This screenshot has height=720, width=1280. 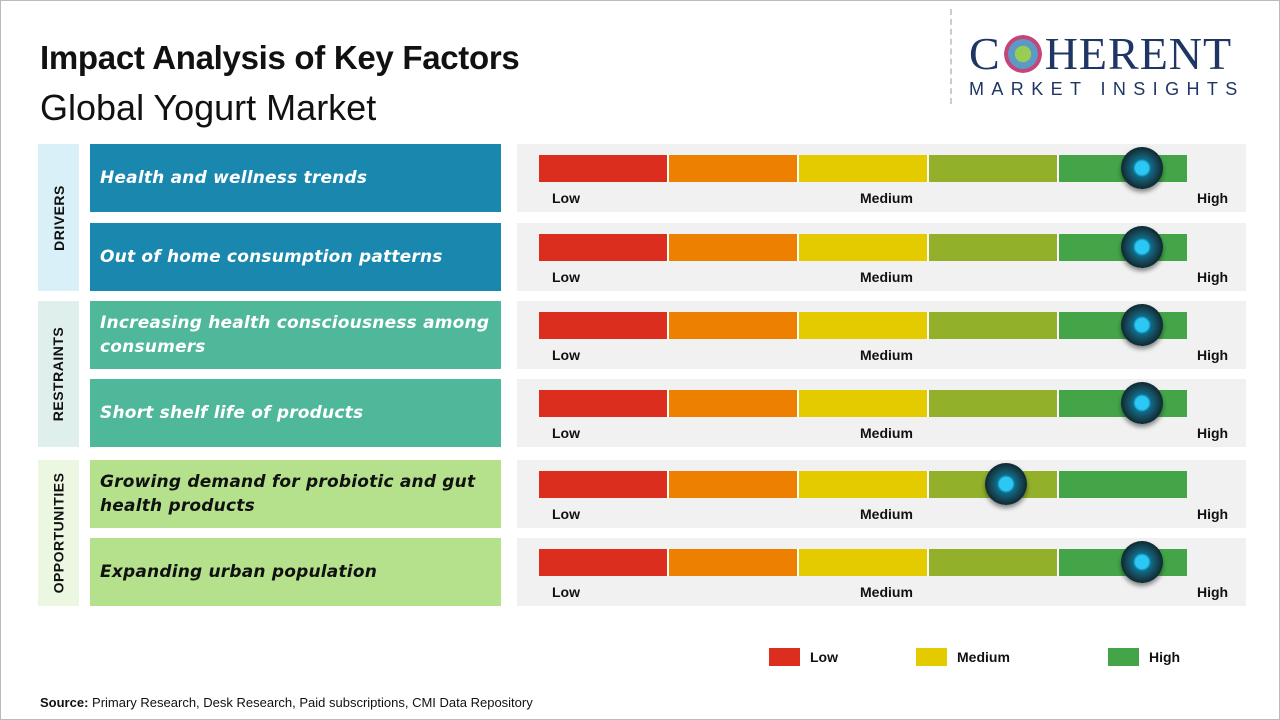 What do you see at coordinates (1165, 657) in the screenshot?
I see `legend-label: High` at bounding box center [1165, 657].